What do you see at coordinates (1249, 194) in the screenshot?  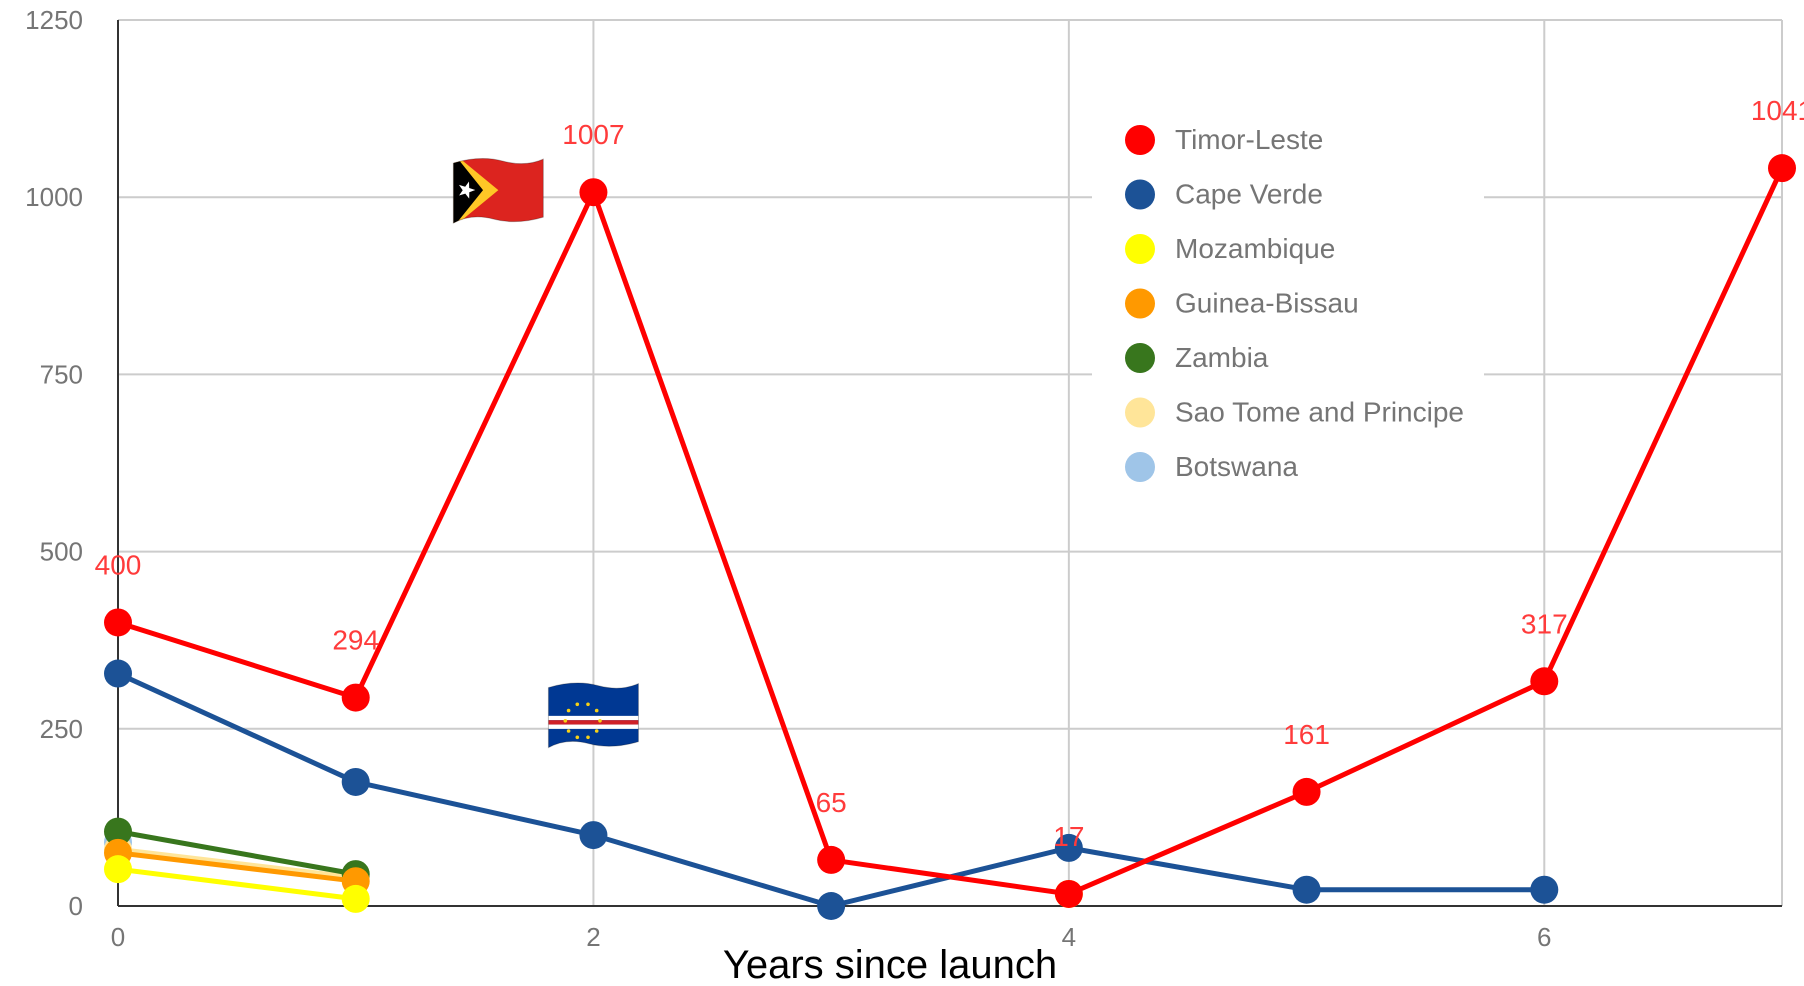 I see `legend-label: Cape Verde` at bounding box center [1249, 194].